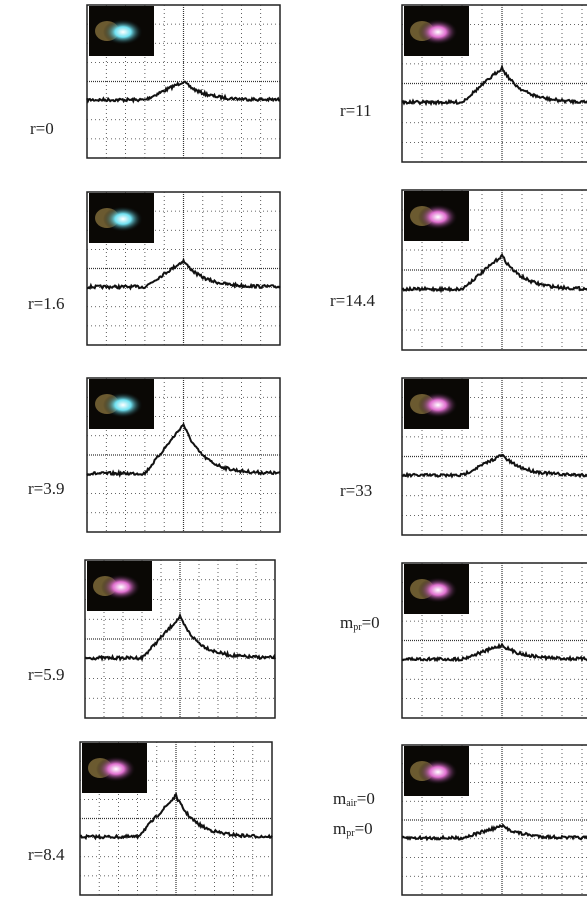 The height and width of the screenshot is (899, 587). I want to click on panel-label: r=11, so click(356, 110).